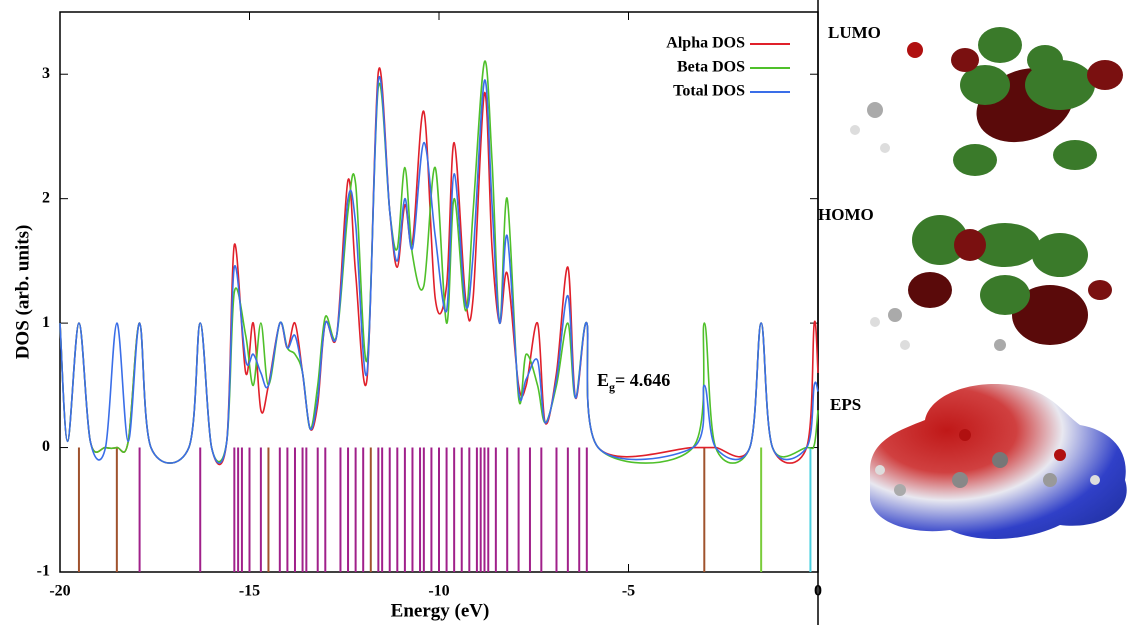 This screenshot has height=625, width=1137. Describe the element at coordinates (845, 404) in the screenshot. I see `panel-label: EPS` at that location.